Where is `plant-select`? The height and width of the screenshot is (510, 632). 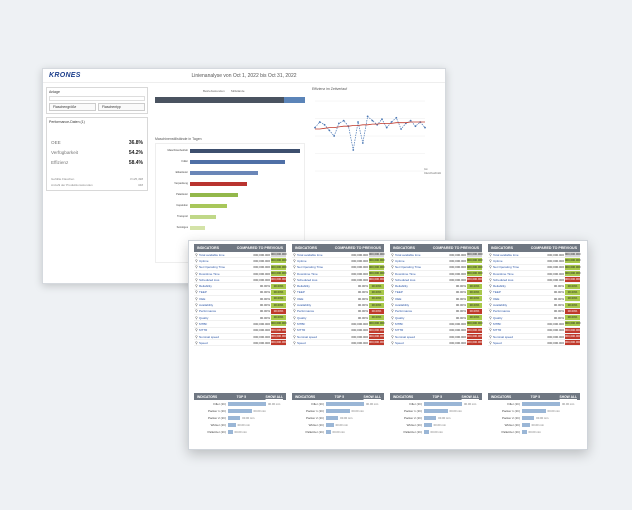 plant-select is located at coordinates (97, 98).